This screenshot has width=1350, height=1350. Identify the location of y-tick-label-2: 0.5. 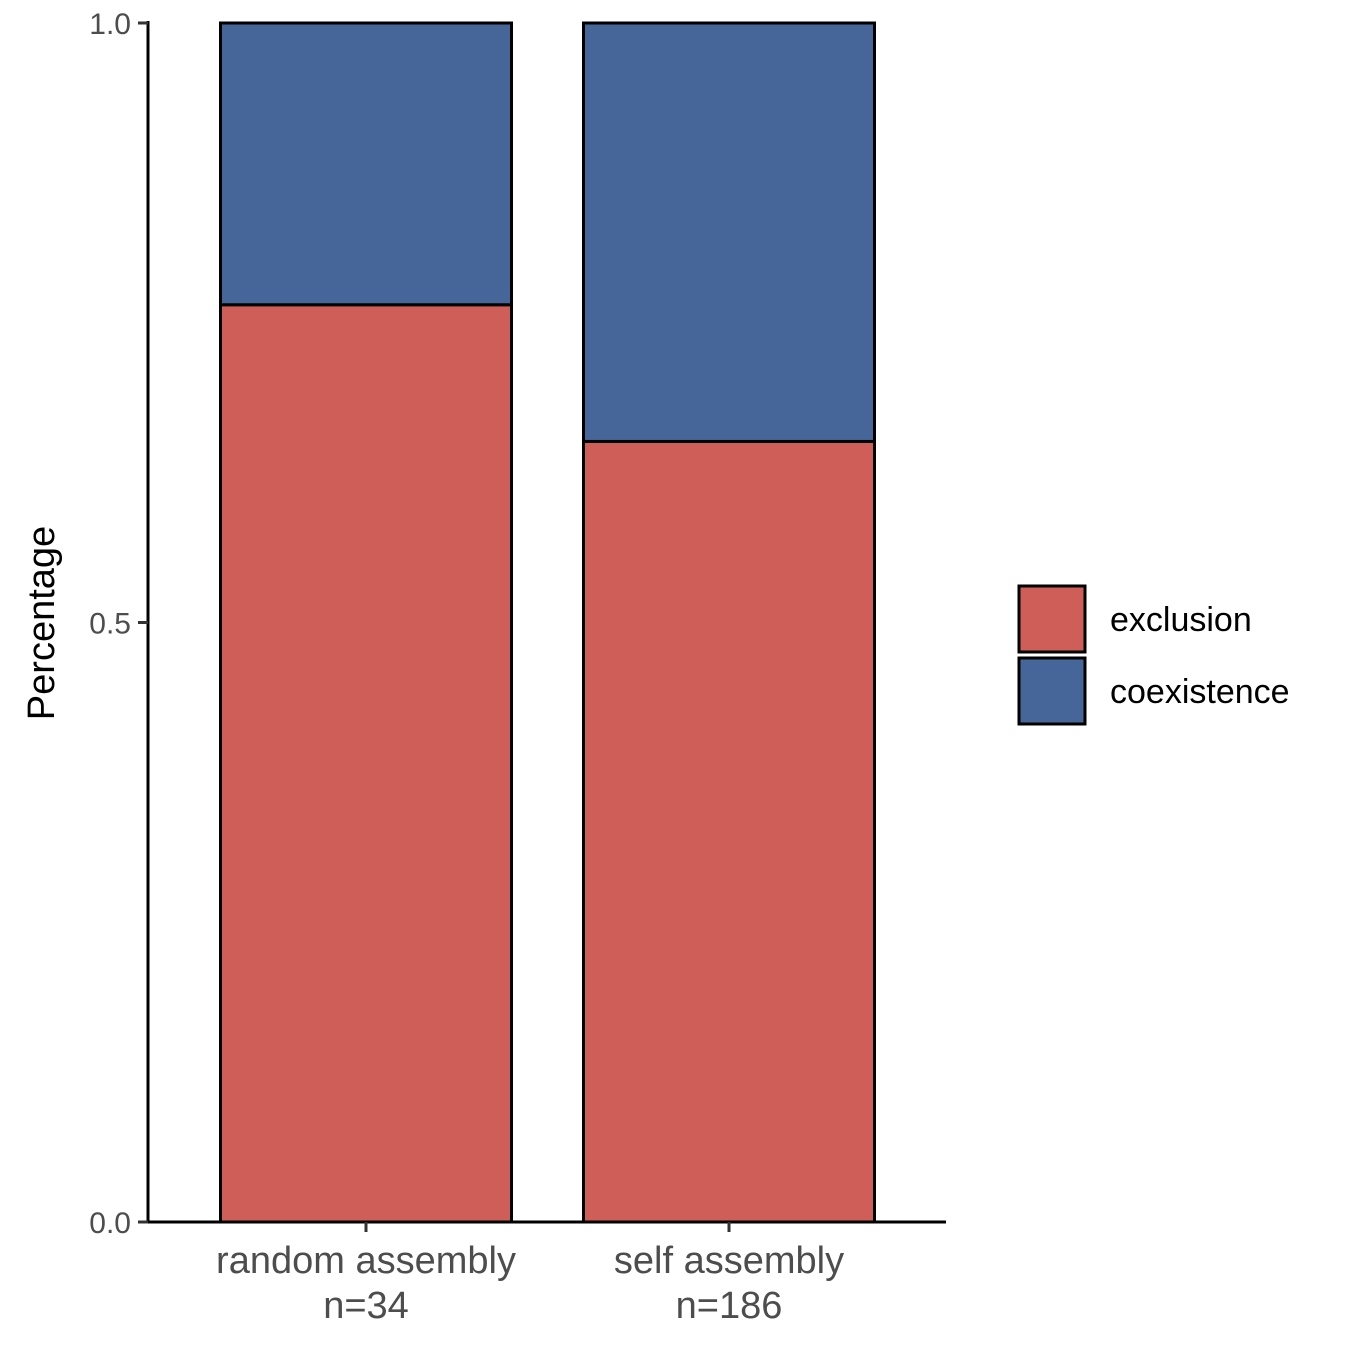
(110, 624).